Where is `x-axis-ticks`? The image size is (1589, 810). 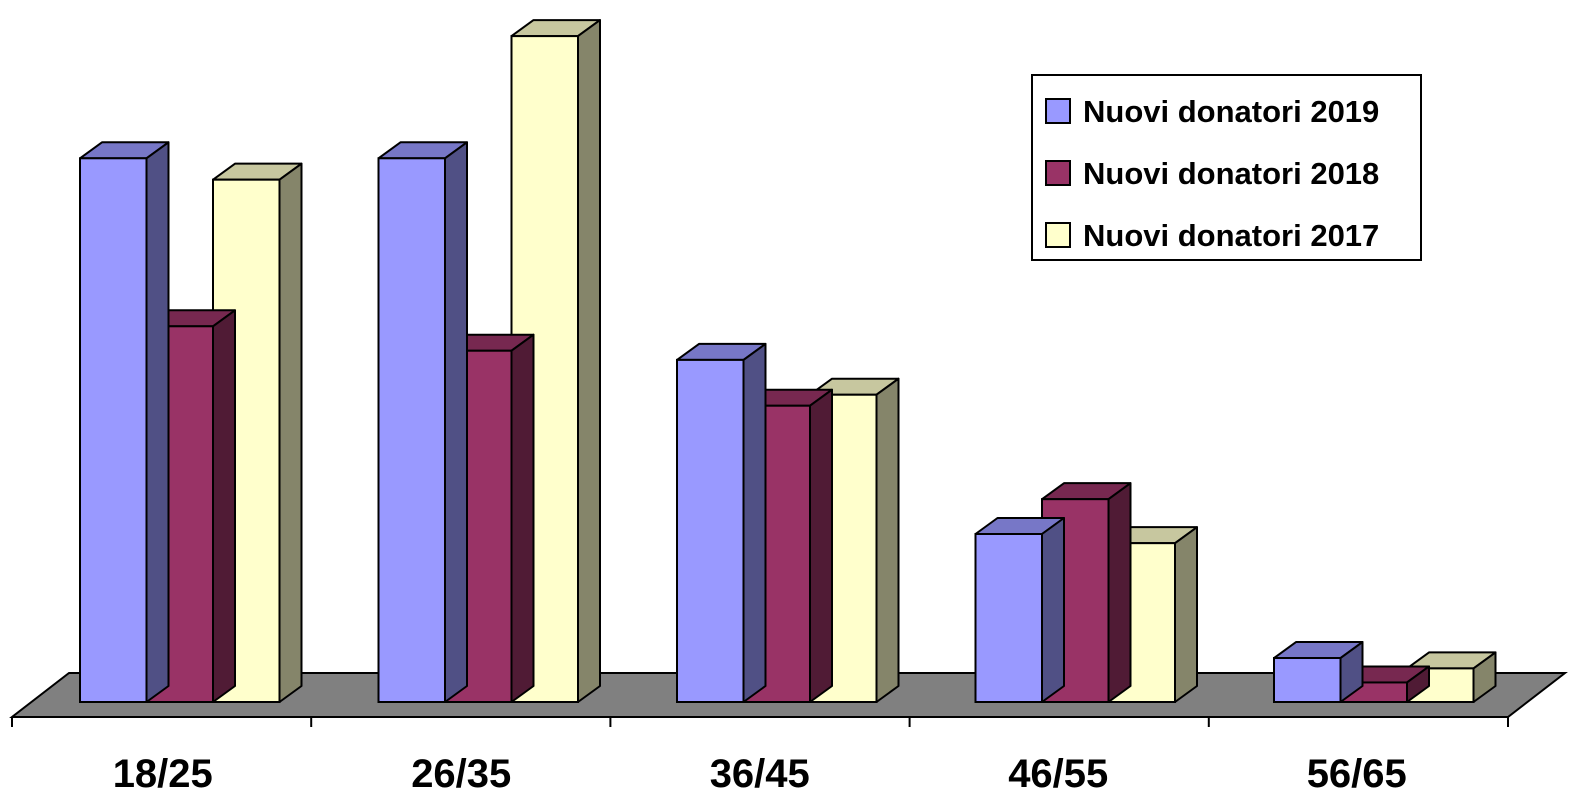
x-axis-ticks is located at coordinates (760, 722).